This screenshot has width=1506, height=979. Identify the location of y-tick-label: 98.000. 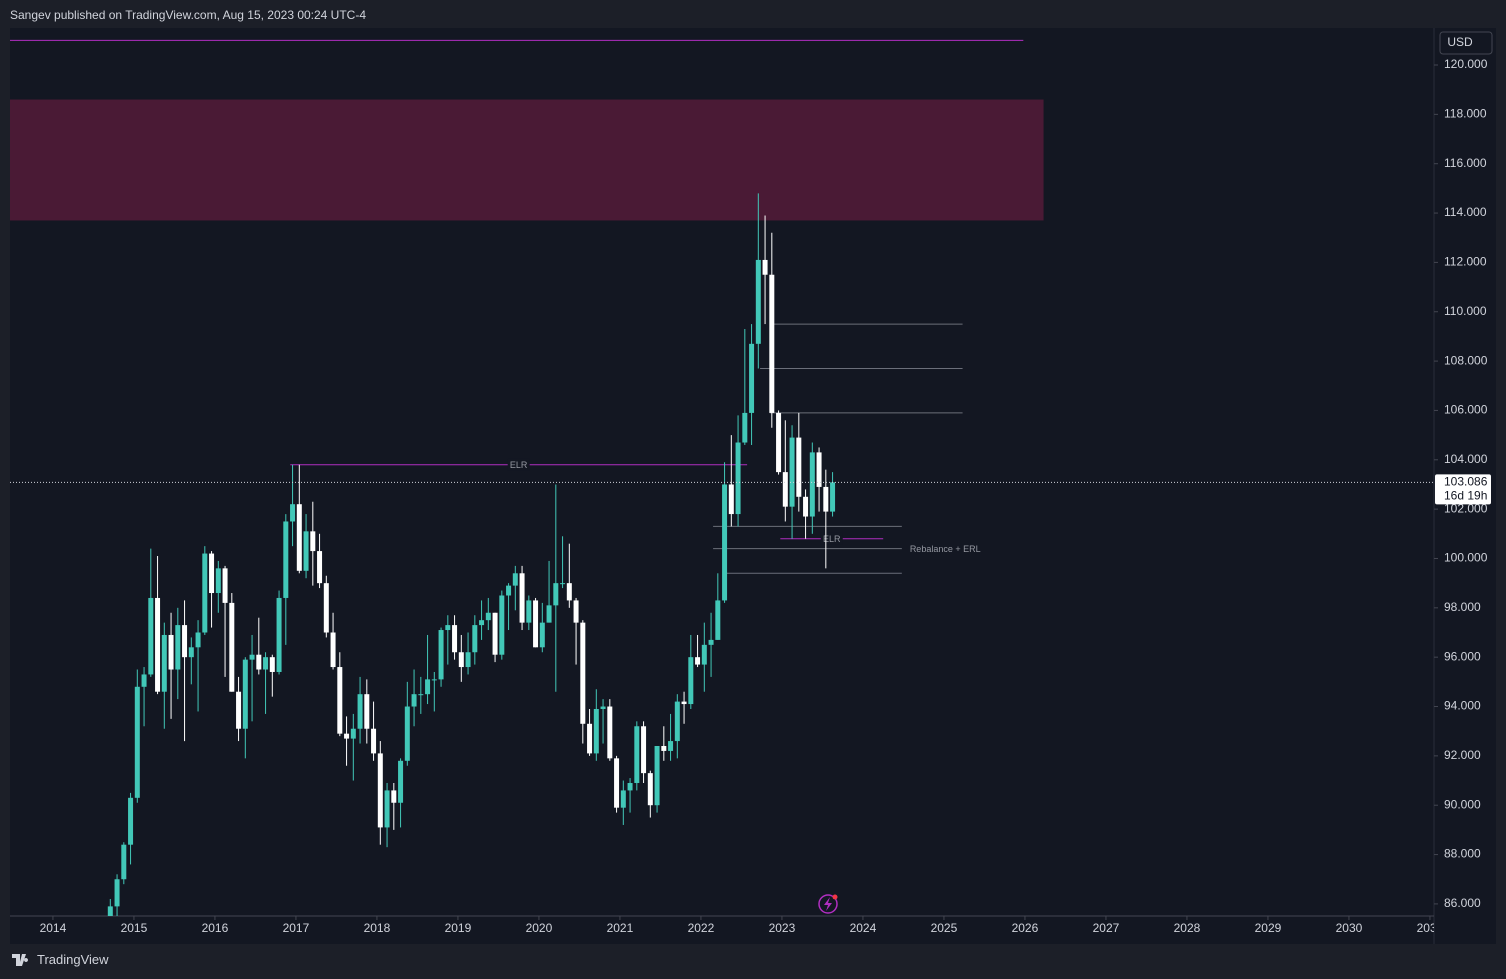
(1462, 607).